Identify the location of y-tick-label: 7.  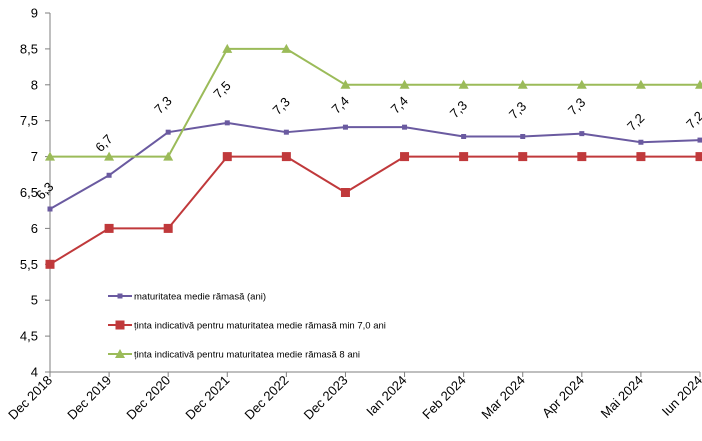
(34, 156).